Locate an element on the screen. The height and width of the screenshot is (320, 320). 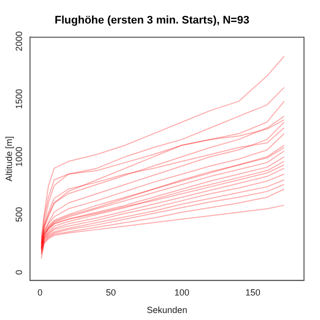
y-tick-label: 0 is located at coordinates (19, 272).